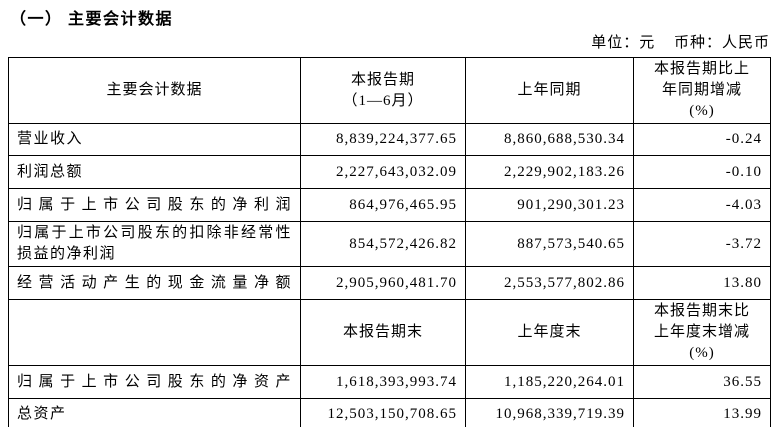  Describe the element at coordinates (154, 205) in the screenshot. I see `row-label: 归属于上市公司股东的净利润` at that location.